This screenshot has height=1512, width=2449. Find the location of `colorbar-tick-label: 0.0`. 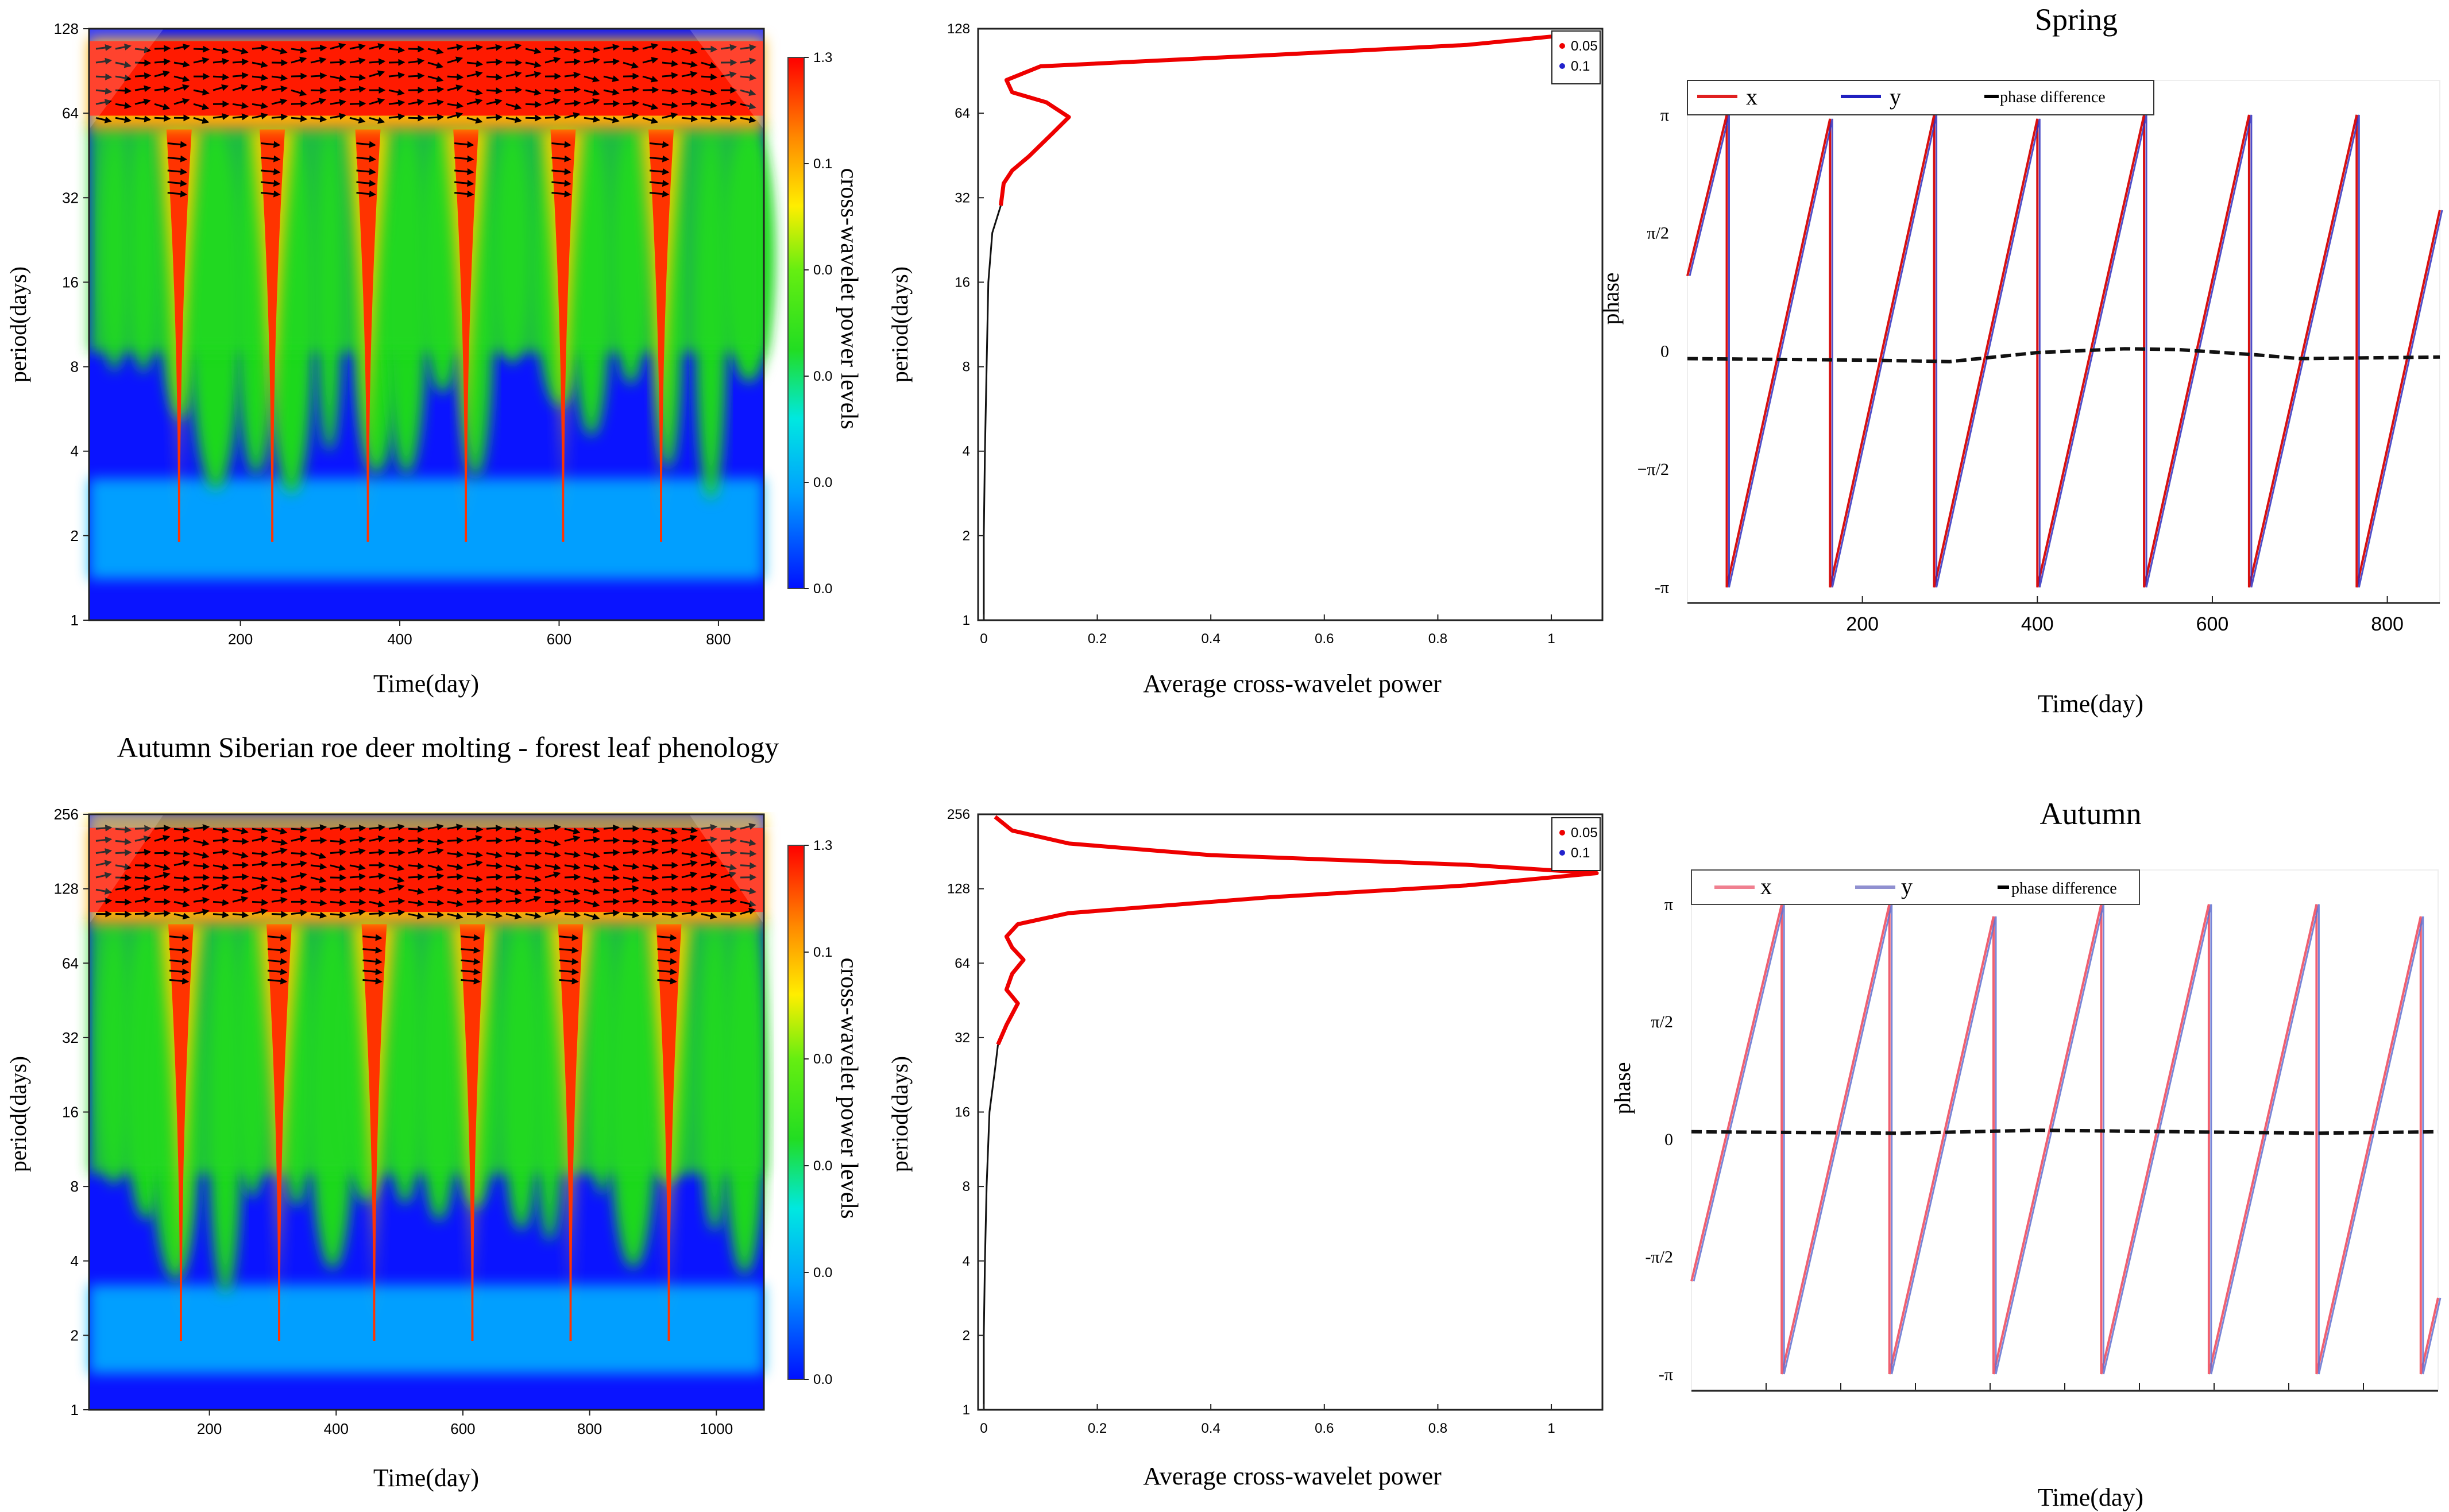

colorbar-tick-label: 0.0 is located at coordinates (822, 1166).